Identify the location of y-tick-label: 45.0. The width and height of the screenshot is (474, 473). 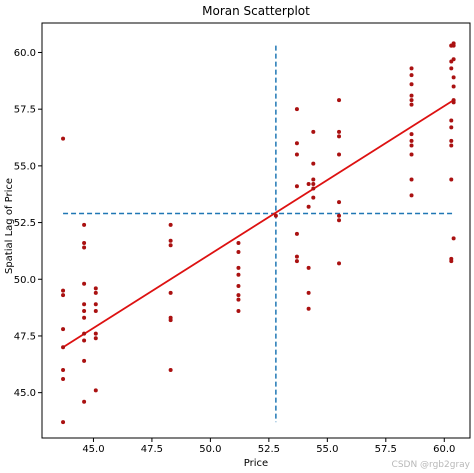
(25, 393).